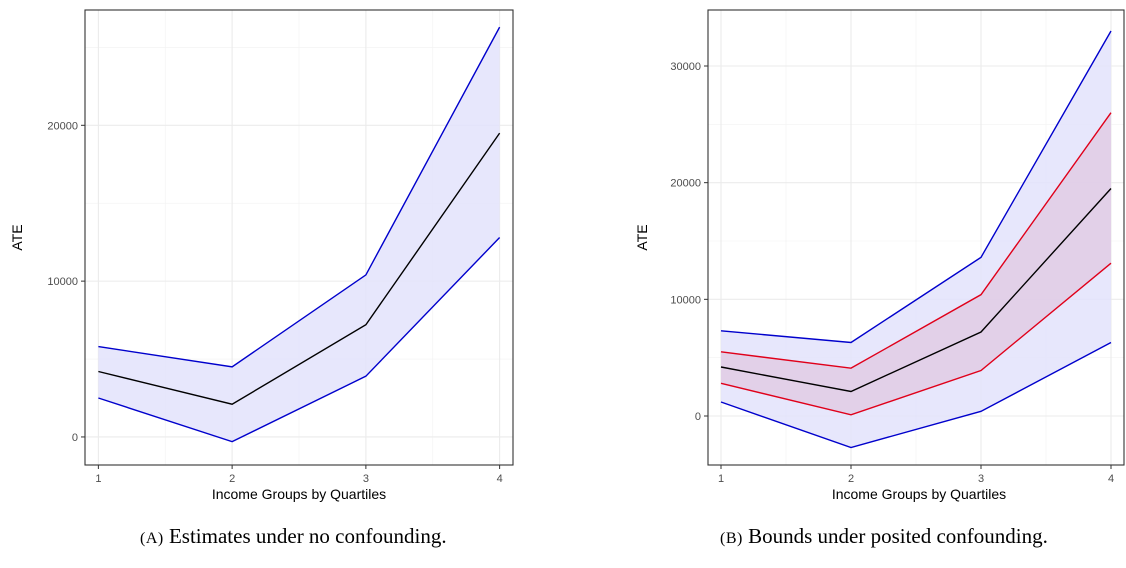 The width and height of the screenshot is (1126, 568). I want to click on caption-b: (B) Bounds under posited confounding., so click(884, 536).